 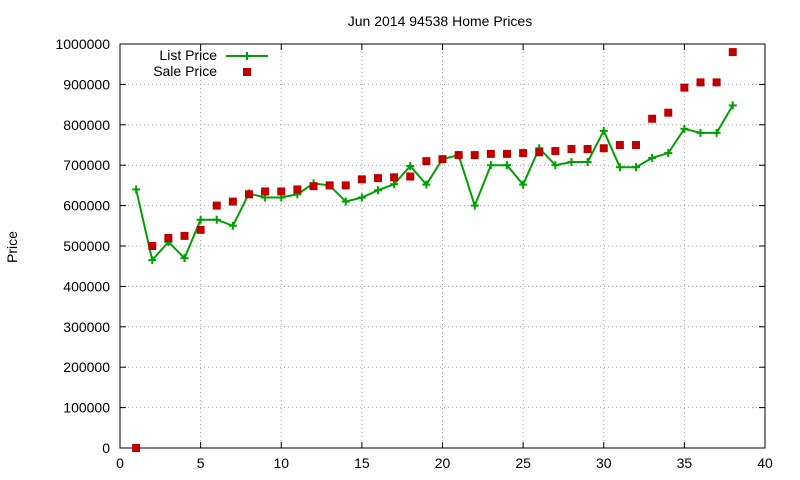 What do you see at coordinates (12, 247) in the screenshot?
I see `y-axis-label: Price` at bounding box center [12, 247].